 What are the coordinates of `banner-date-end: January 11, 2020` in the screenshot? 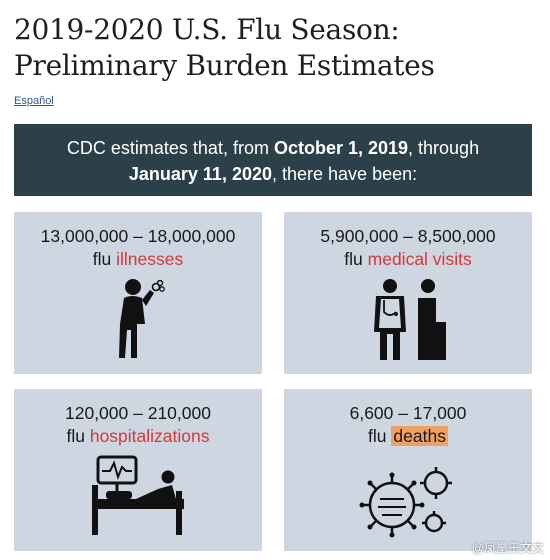 It's located at (200, 174).